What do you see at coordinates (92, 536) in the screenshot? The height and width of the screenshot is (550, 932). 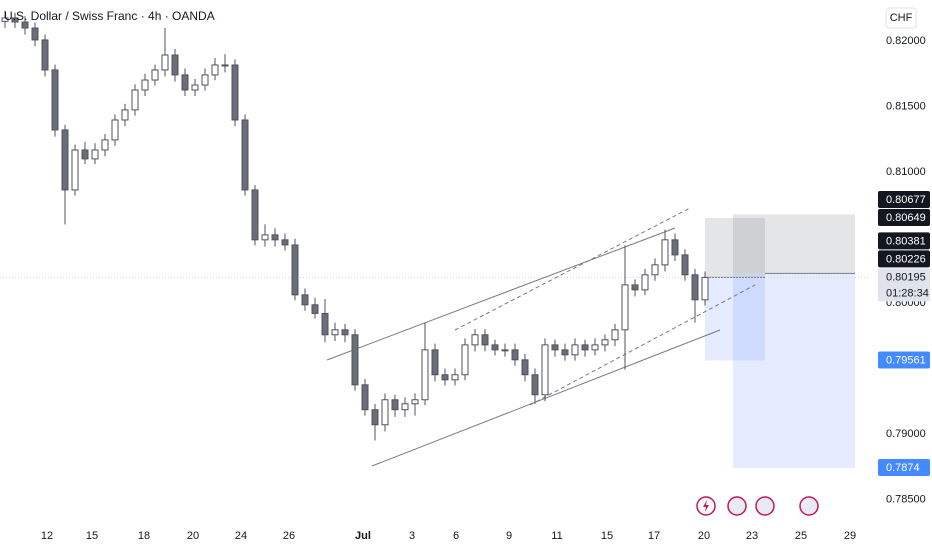 I see `x-tick-label: 15` at bounding box center [92, 536].